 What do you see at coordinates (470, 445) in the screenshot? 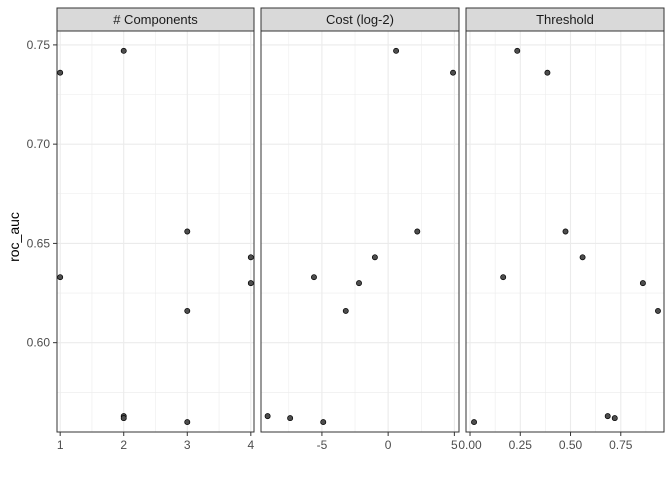
I see `x-tick-label: 0.00` at bounding box center [470, 445].